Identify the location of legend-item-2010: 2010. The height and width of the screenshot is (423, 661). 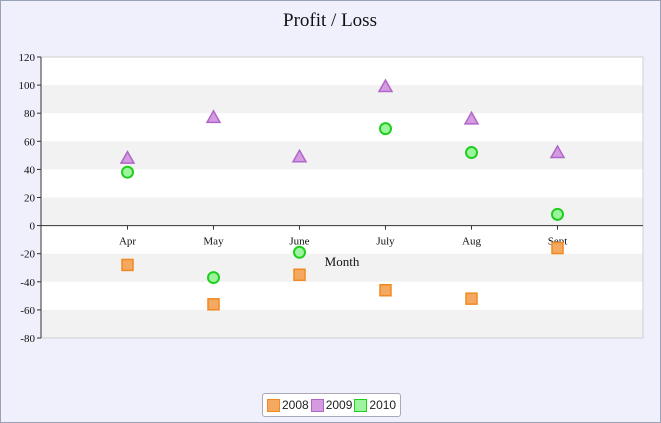
(375, 405).